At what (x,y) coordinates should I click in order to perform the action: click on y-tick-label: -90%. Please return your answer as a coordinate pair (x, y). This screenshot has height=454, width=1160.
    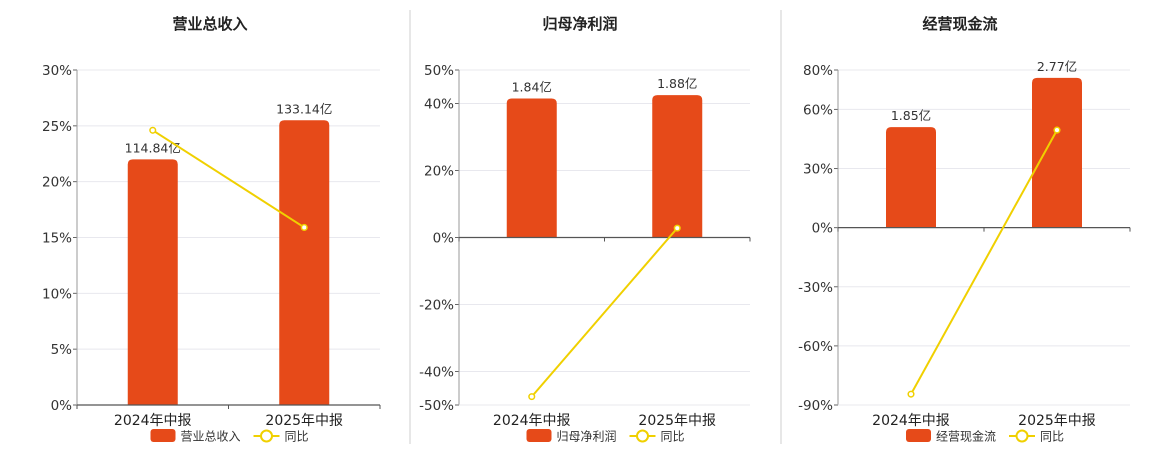
    Looking at the image, I should click on (815, 406).